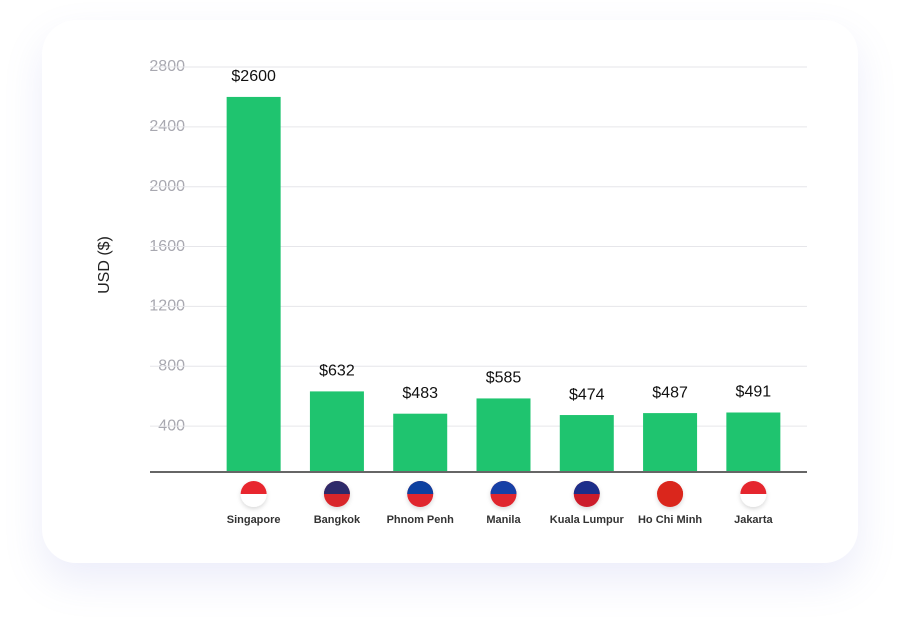 The image size is (900, 627). Describe the element at coordinates (670, 520) in the screenshot. I see `x-tick-label: Ho Chi Minh` at that location.